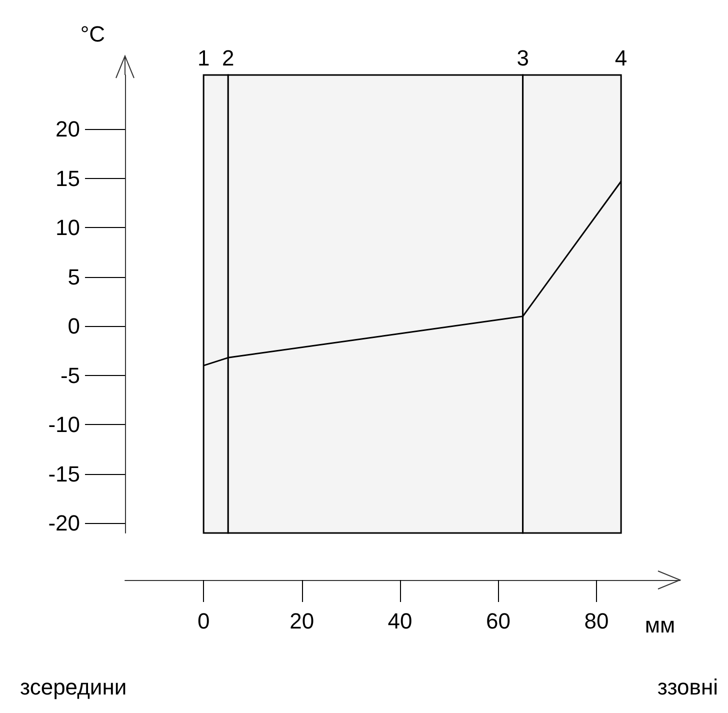 Image resolution: width=728 pixels, height=713 pixels. What do you see at coordinates (74, 326) in the screenshot?
I see `y-tick-label: 0` at bounding box center [74, 326].